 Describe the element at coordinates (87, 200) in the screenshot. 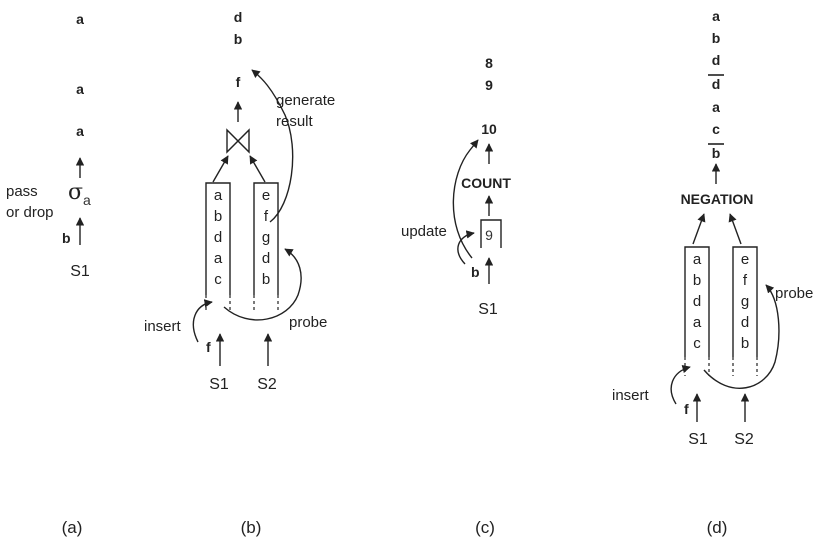

I see `selection-predicate: a` at that location.